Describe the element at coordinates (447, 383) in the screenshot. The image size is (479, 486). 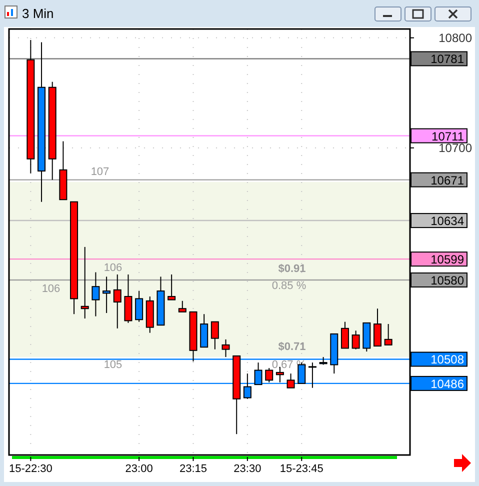
I see `ref-line-label: 10486` at that location.